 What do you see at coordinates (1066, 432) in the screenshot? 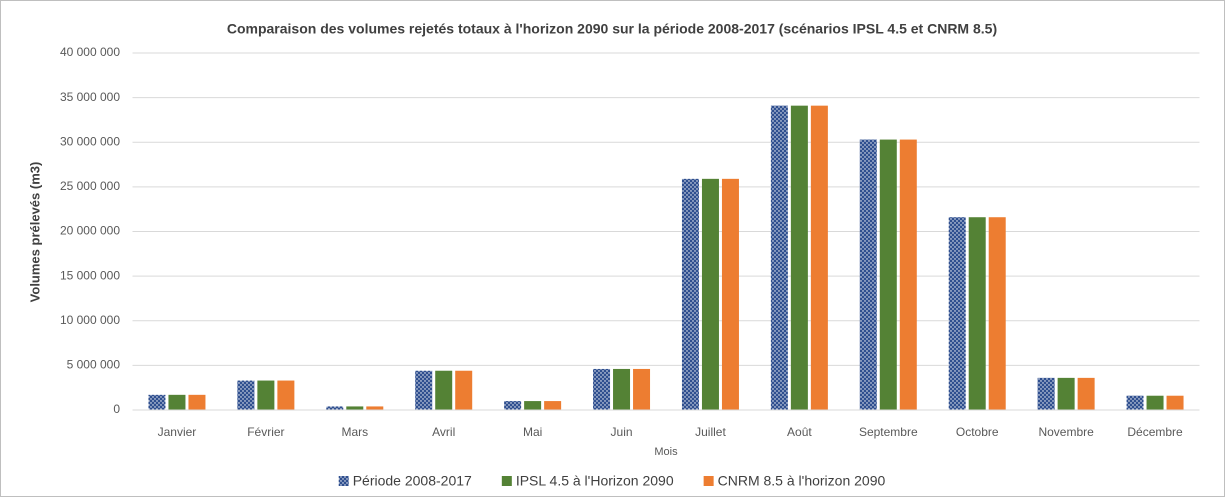
I see `x-tick-label: Novembre` at bounding box center [1066, 432].